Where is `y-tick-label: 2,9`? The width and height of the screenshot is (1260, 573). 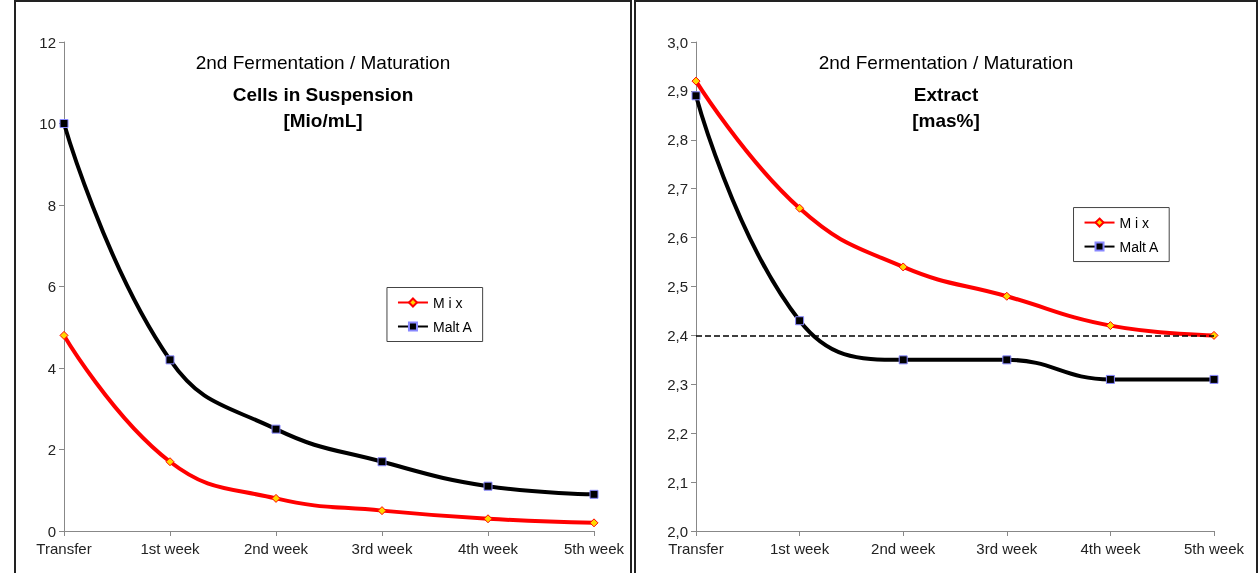 y-tick-label: 2,9 is located at coordinates (677, 91).